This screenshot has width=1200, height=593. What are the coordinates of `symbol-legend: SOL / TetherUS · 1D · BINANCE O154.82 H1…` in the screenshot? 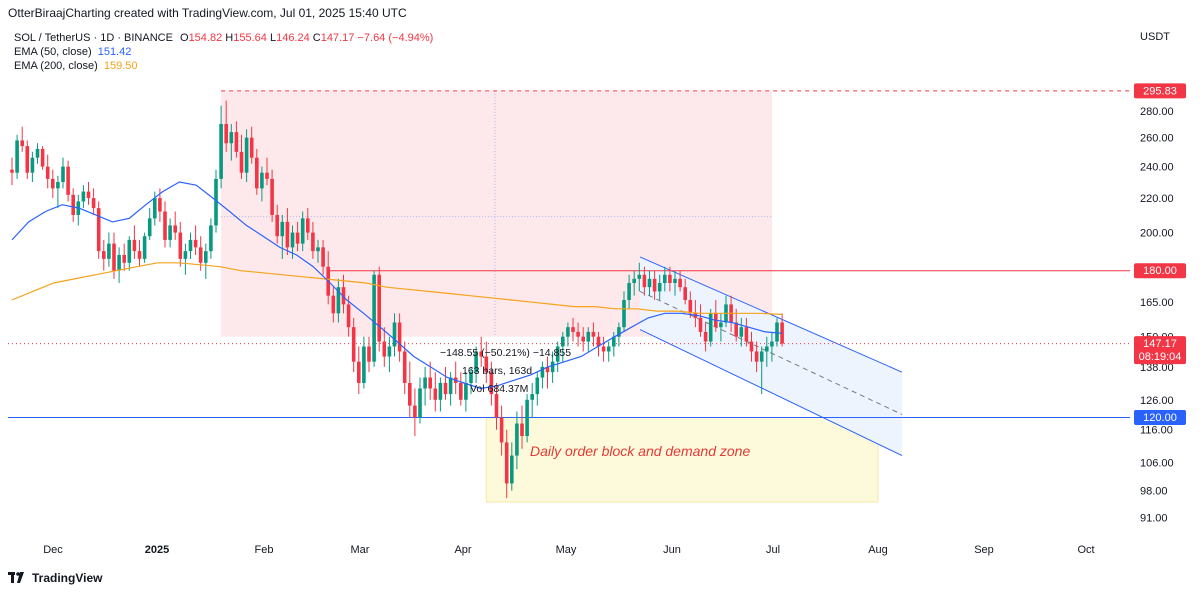 It's located at (223, 38).